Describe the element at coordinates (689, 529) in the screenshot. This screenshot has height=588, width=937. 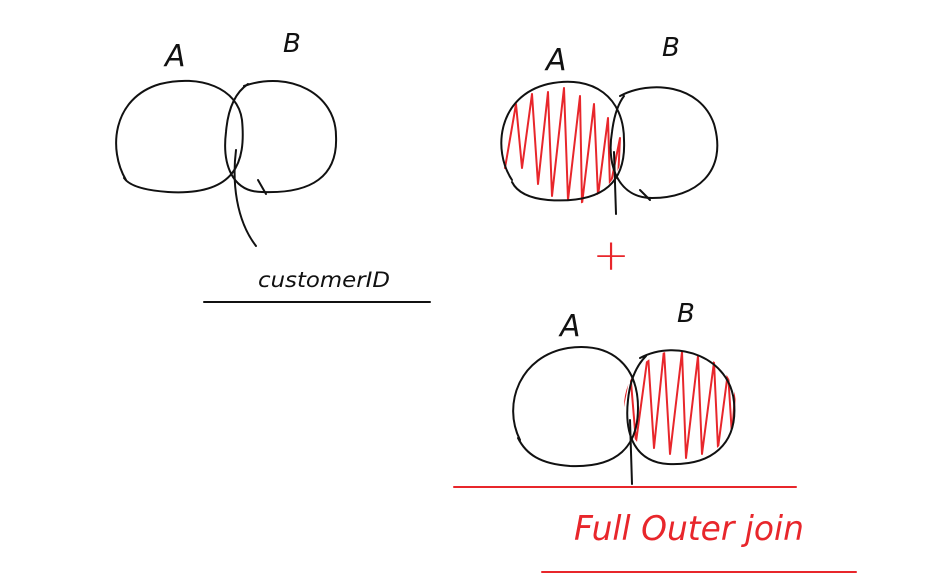
I see `caption-text: Full Outer join` at that location.